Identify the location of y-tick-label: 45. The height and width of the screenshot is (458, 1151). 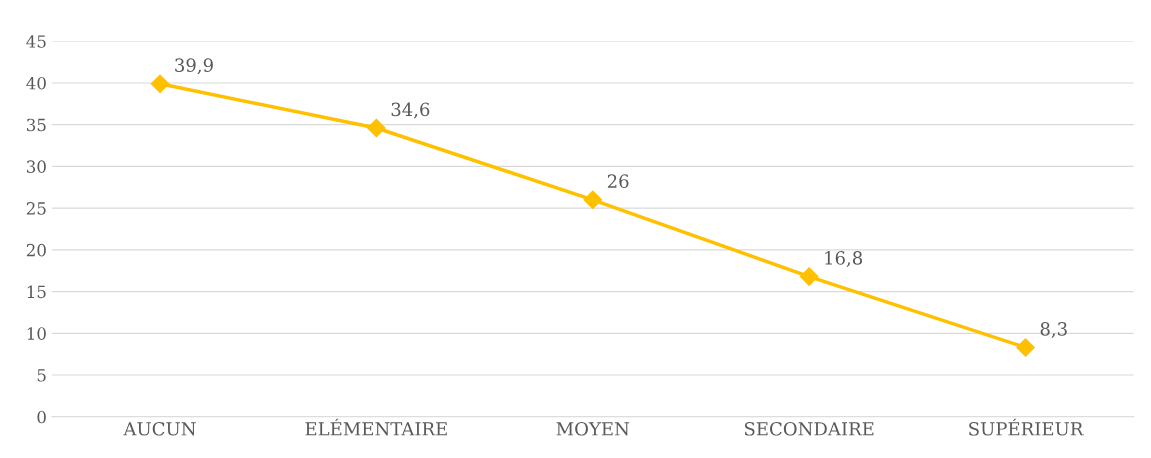
(36, 41).